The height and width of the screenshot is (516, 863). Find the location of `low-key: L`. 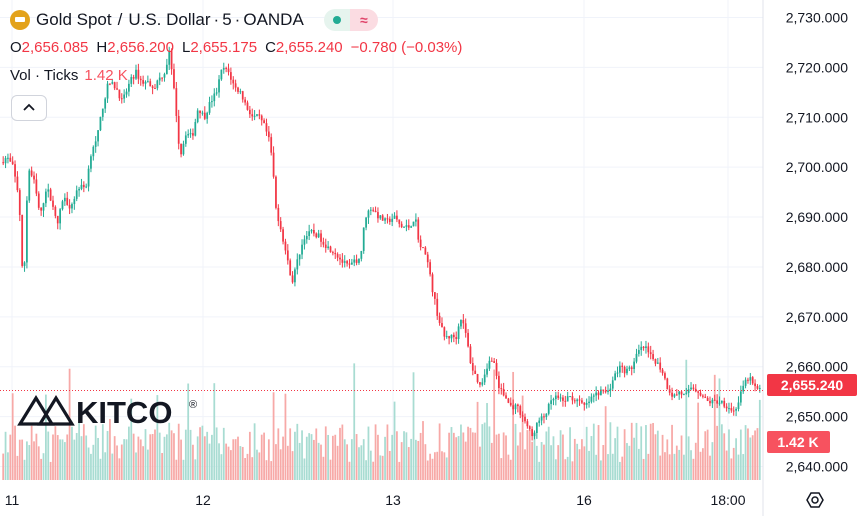

low-key: L is located at coordinates (186, 47).